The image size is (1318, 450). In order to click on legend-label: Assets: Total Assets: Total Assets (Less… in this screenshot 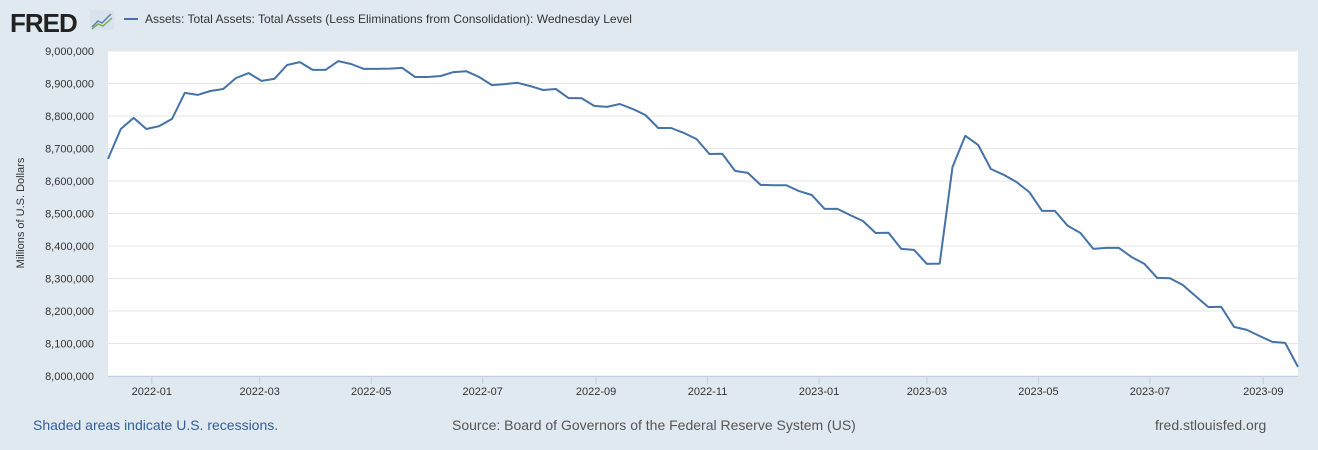, I will do `click(388, 19)`.